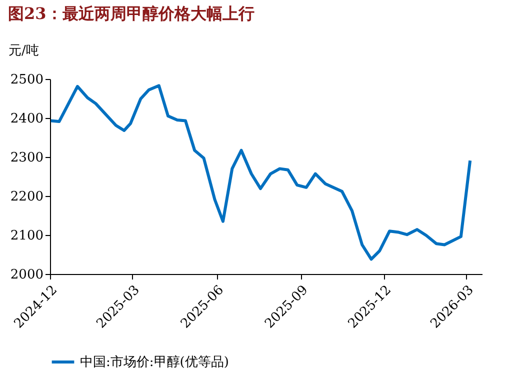 This screenshot has width=522, height=377. Describe the element at coordinates (27, 119) in the screenshot. I see `y-tick-label: 2400` at that location.